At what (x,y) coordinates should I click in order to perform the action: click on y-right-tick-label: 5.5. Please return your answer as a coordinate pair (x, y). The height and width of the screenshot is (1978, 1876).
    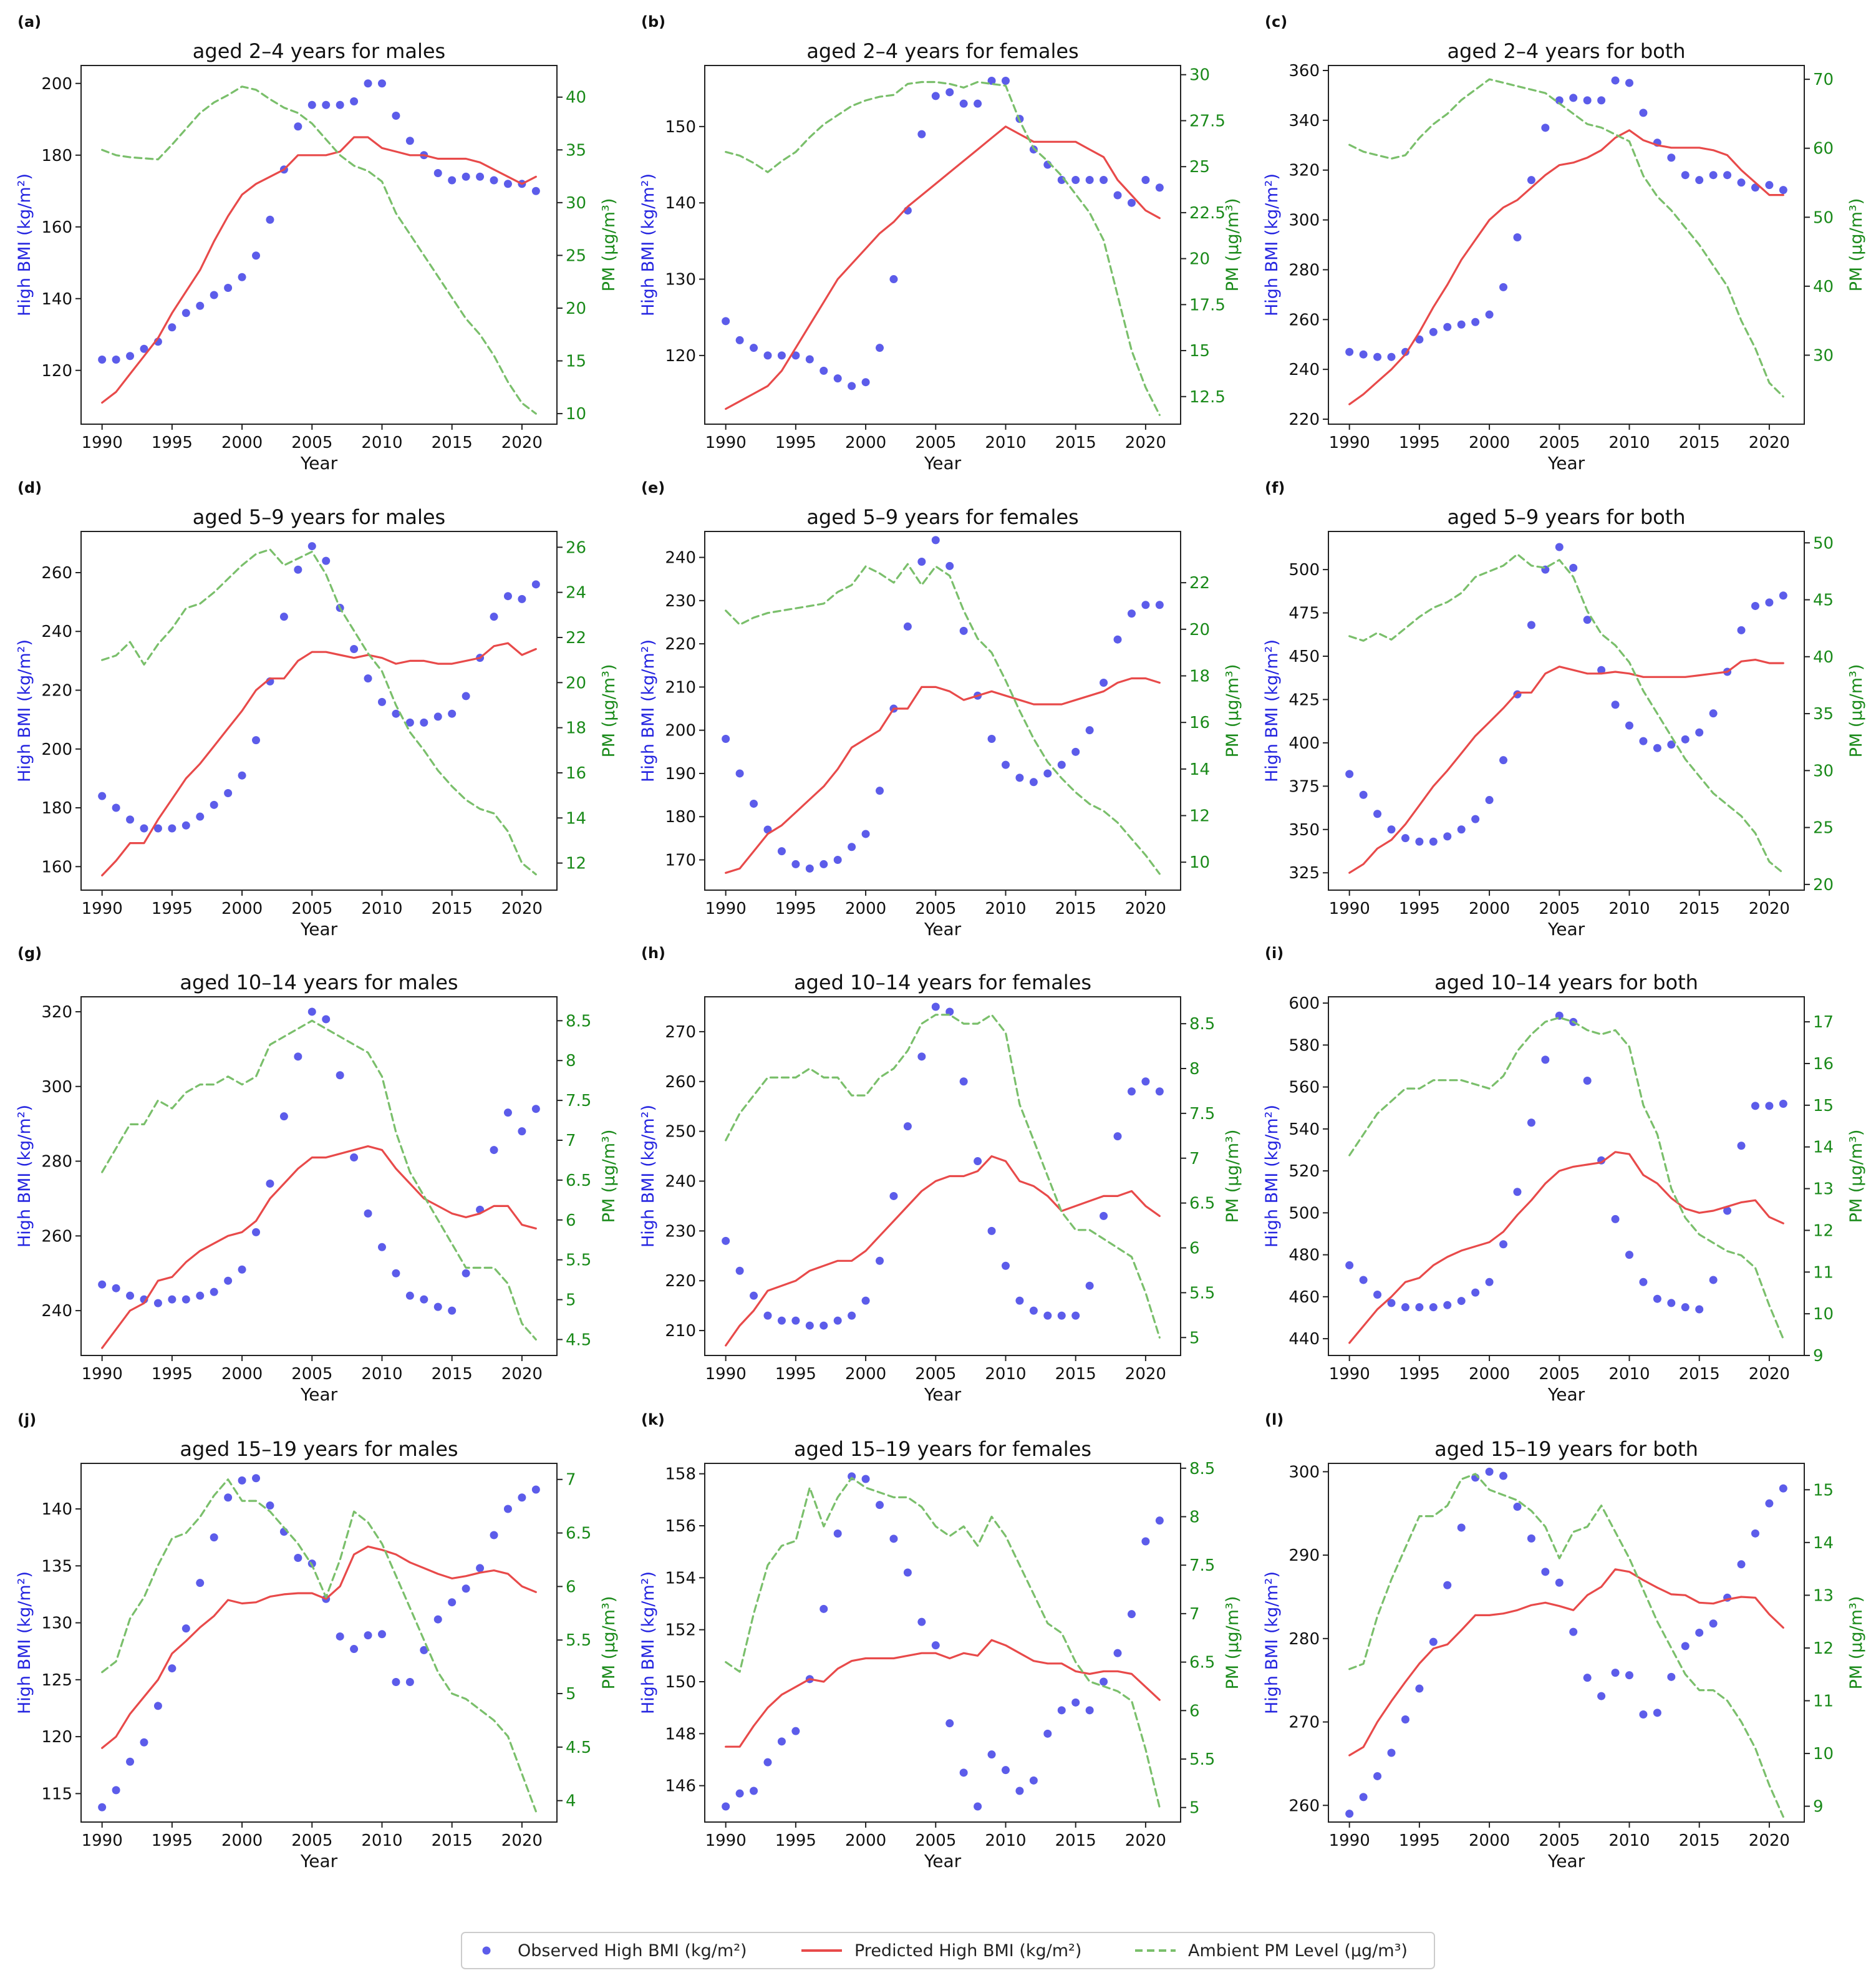
    Looking at the image, I should click on (1202, 1293).